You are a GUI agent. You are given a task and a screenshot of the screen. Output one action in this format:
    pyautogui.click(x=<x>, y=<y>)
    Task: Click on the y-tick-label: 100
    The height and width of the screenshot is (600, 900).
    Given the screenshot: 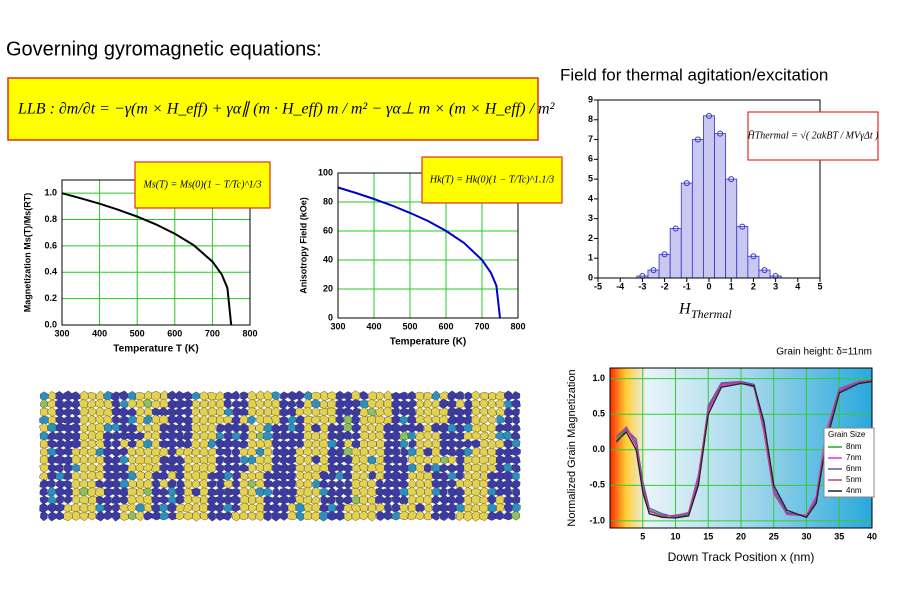 What is the action you would take?
    pyautogui.click(x=325, y=172)
    